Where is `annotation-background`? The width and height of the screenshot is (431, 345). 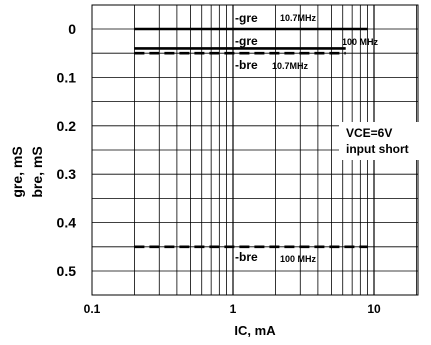
annotation-background is located at coordinates (385, 141).